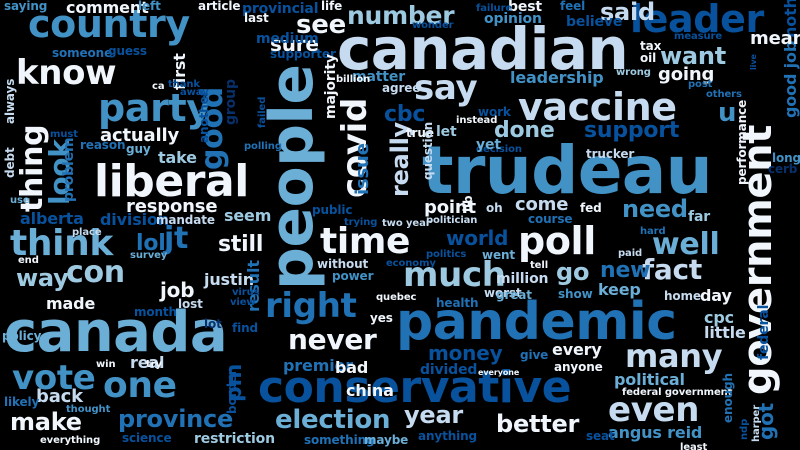 Image resolution: width=800 pixels, height=450 pixels. What do you see at coordinates (28, 260) in the screenshot?
I see `word-end: end` at bounding box center [28, 260].